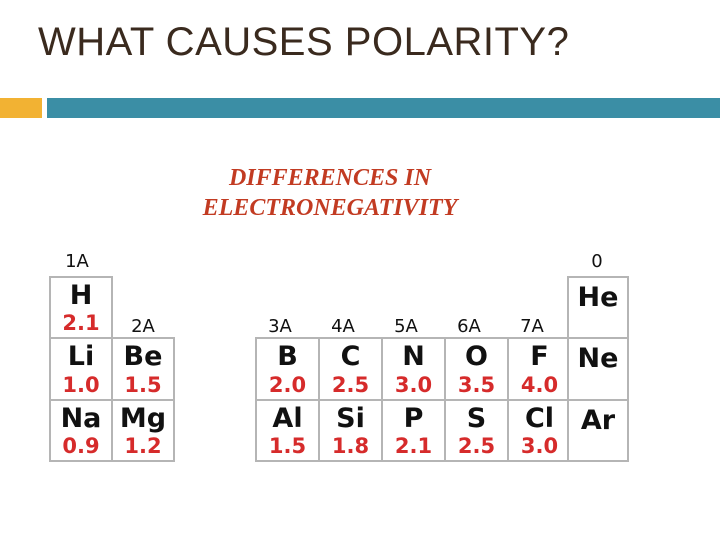 This screenshot has width=720, height=540. I want to click on group-label-1a: 1A, so click(77, 261).